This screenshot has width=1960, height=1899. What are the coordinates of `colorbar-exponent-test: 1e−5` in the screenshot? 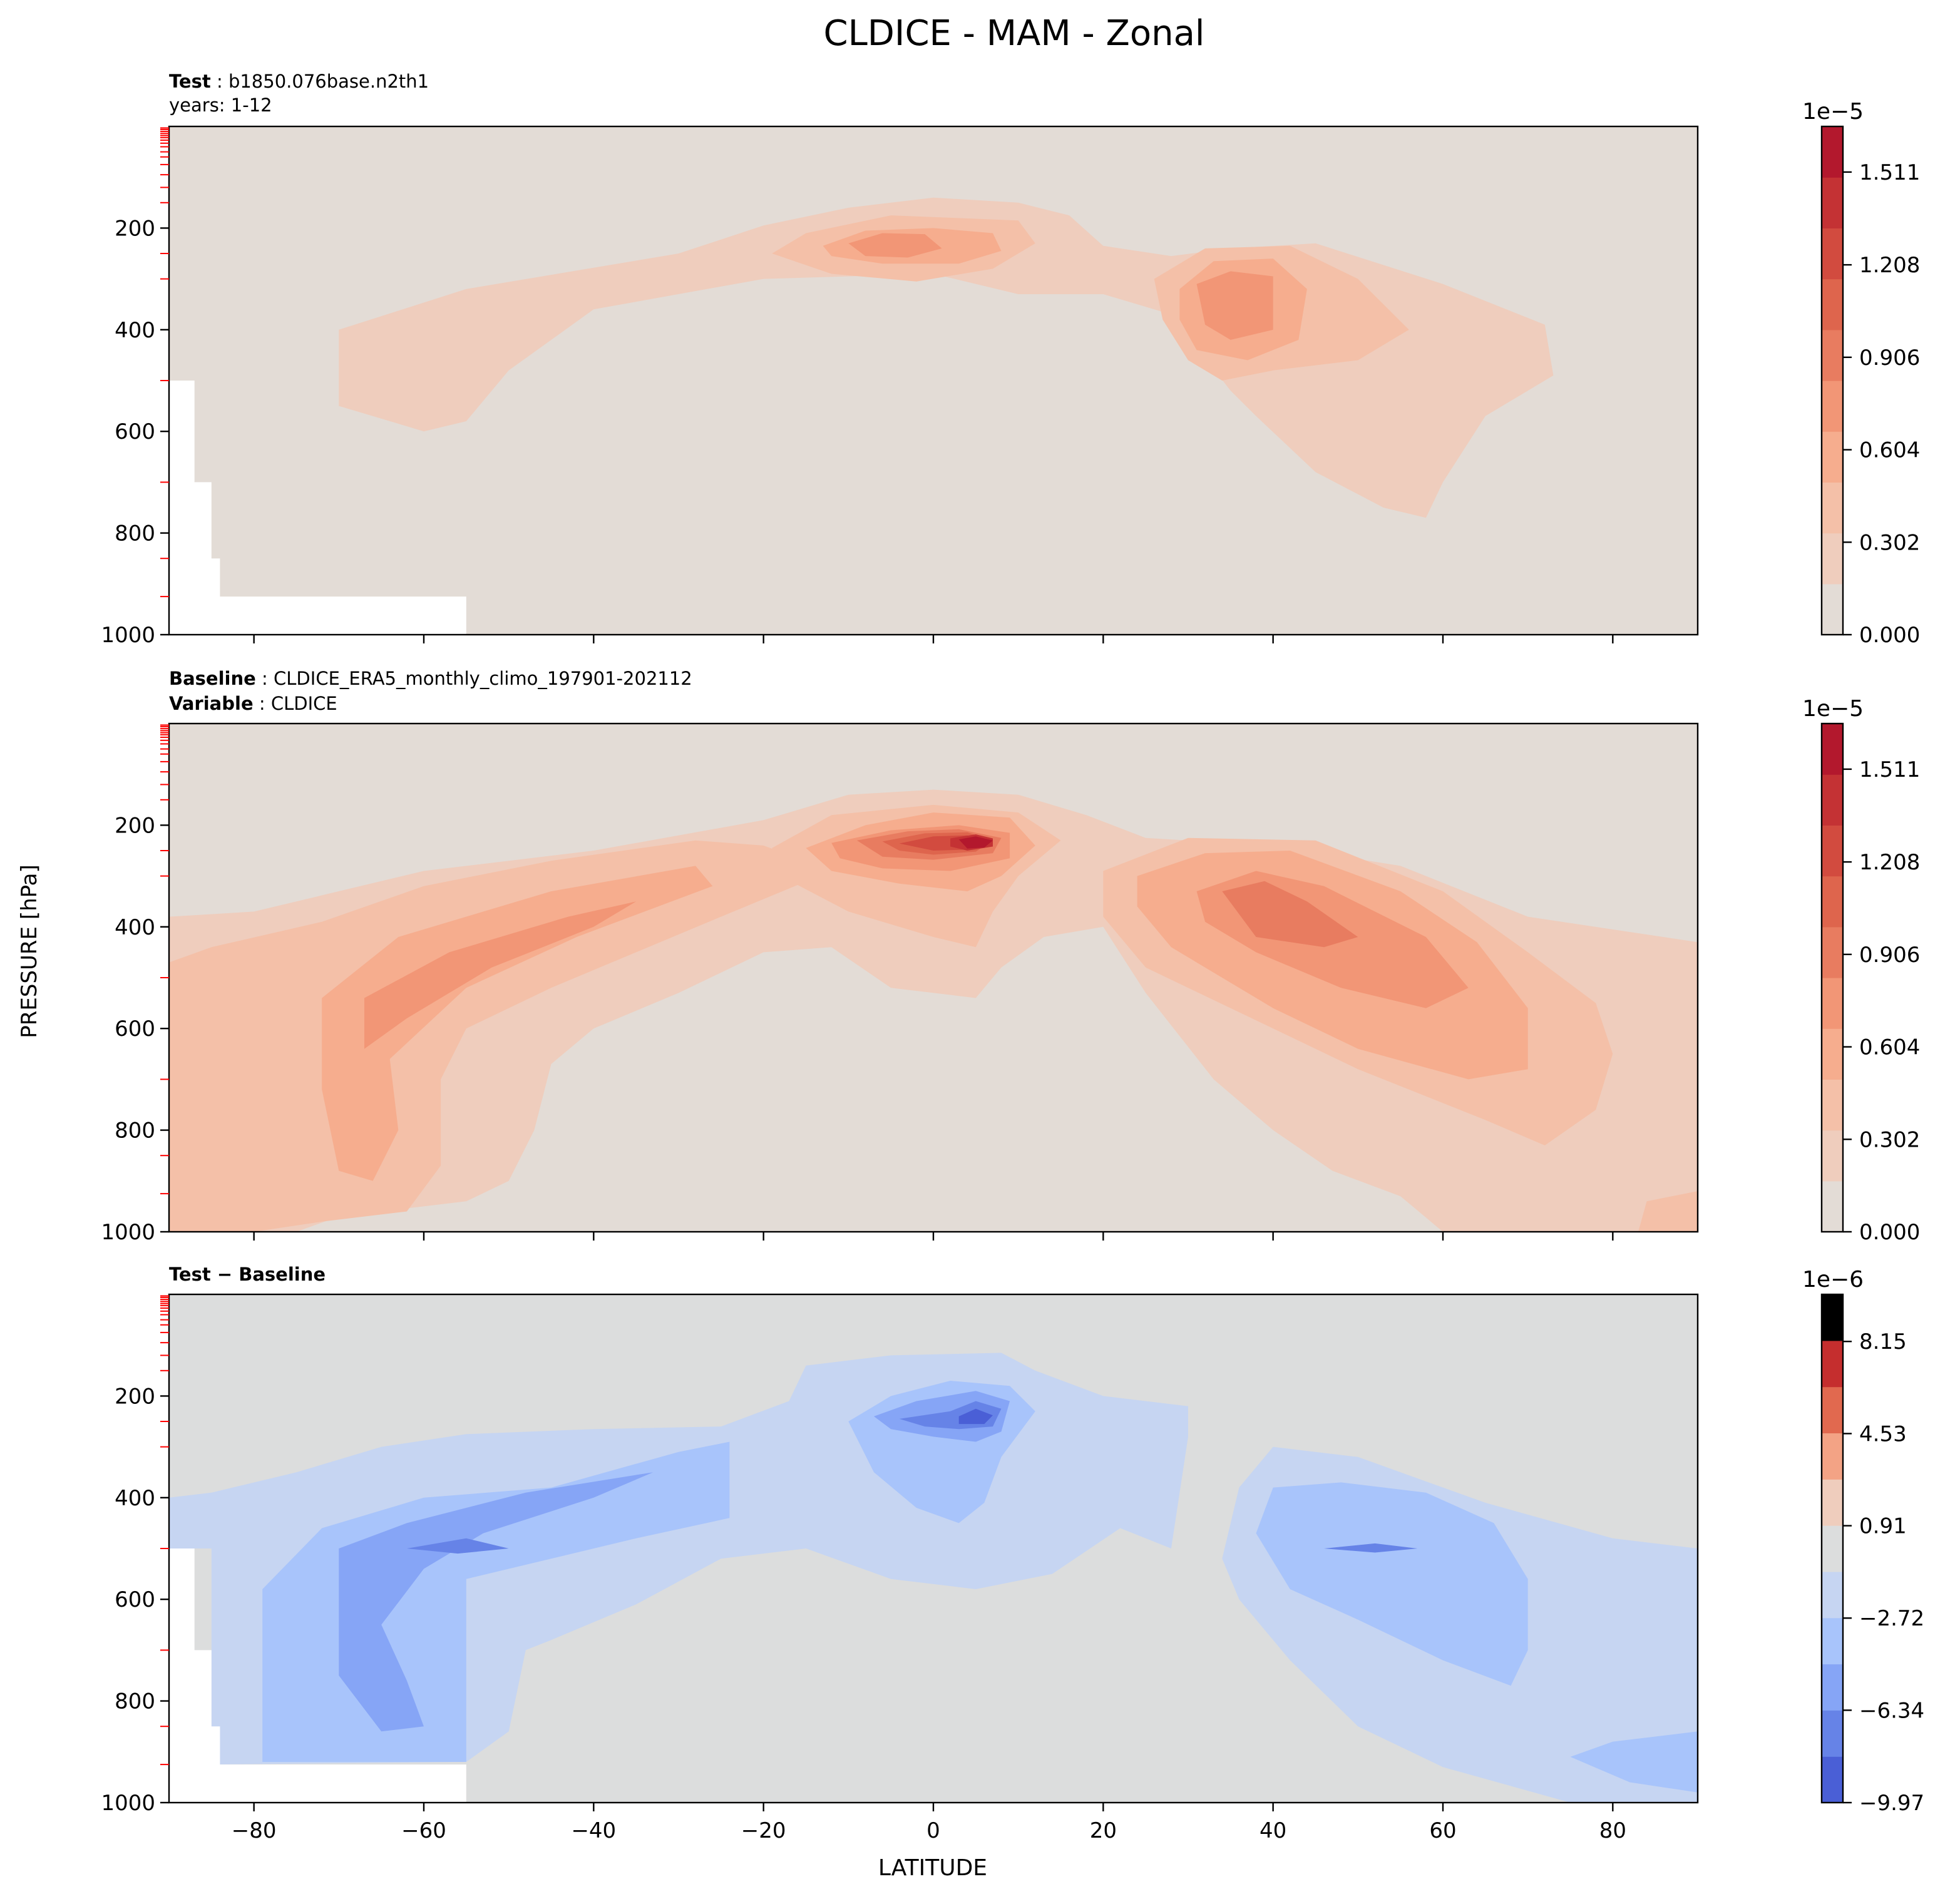 It's located at (1833, 112).